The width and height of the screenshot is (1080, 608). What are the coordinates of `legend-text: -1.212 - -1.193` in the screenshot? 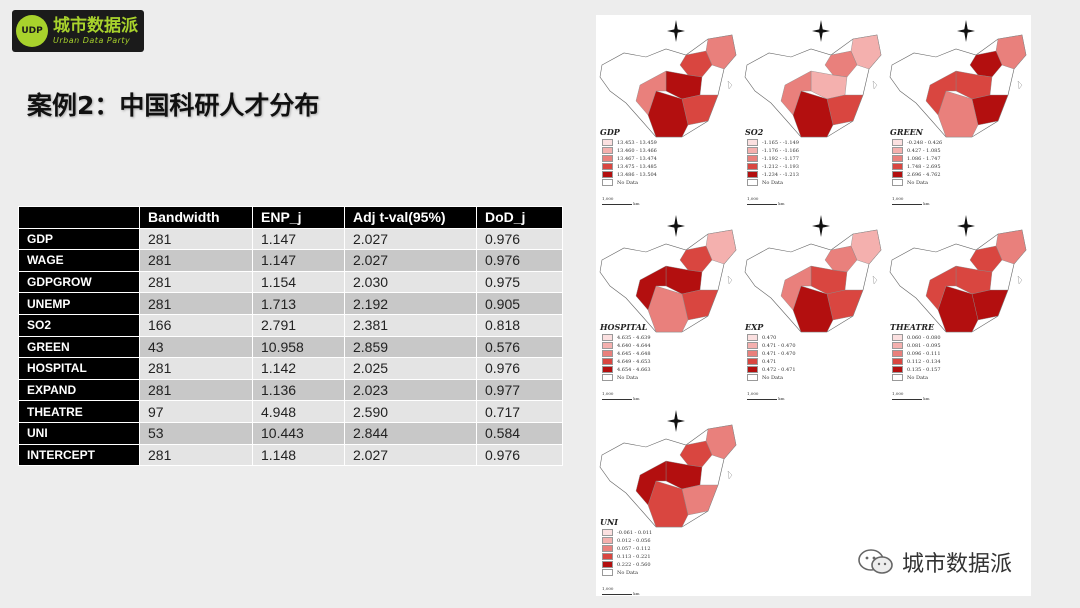 It's located at (780, 167).